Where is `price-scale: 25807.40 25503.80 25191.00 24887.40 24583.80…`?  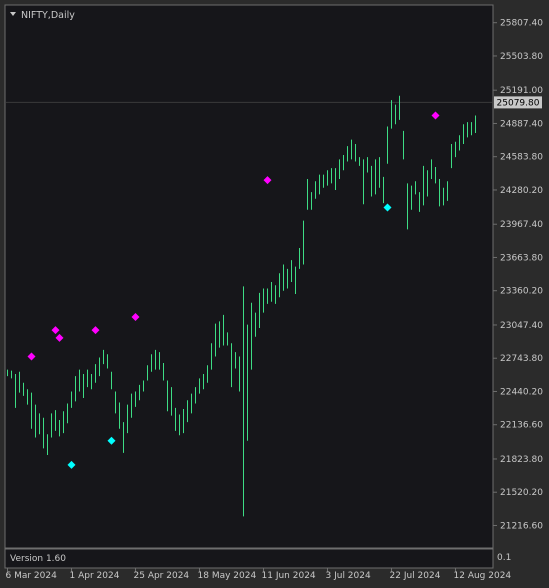 price-scale: 25807.40 25503.80 25191.00 24887.40 24583.80… is located at coordinates (518, 275).